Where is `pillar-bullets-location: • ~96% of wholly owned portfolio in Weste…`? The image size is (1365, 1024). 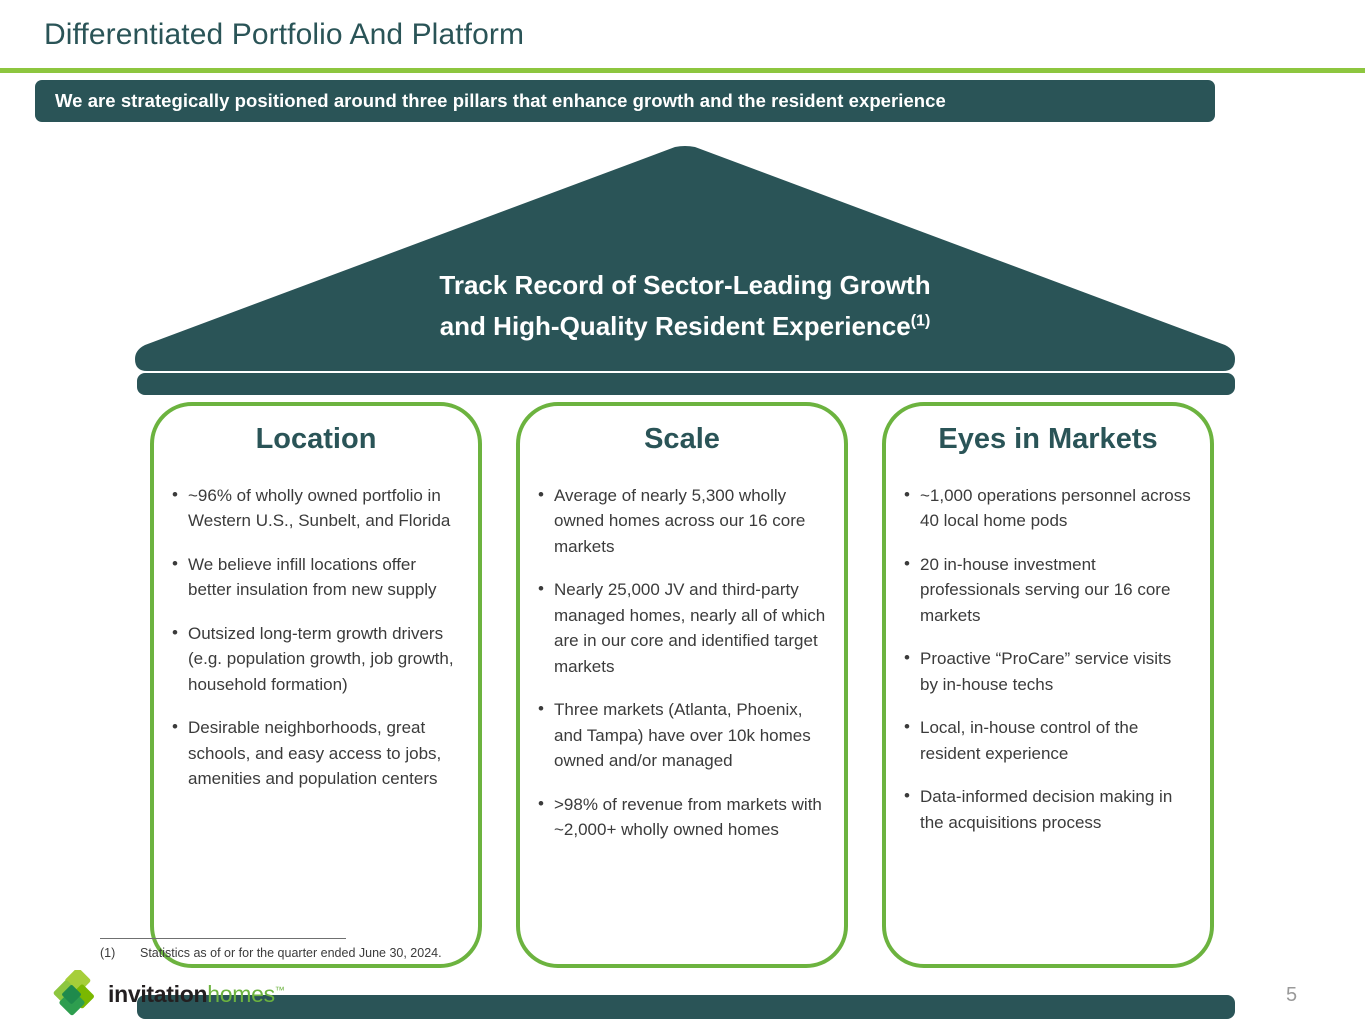
pillar-bullets-location: • ~96% of wholly owned portfolio in Weste… is located at coordinates (316, 637).